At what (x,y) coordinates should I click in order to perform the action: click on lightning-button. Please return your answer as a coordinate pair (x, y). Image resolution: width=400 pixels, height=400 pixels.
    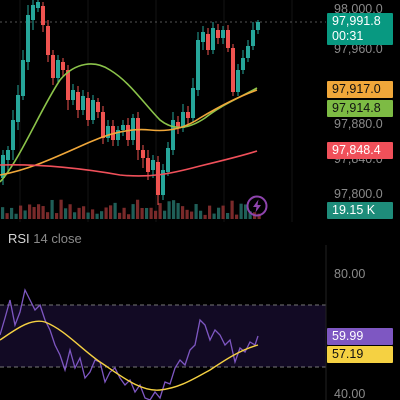
    Looking at the image, I should click on (257, 206).